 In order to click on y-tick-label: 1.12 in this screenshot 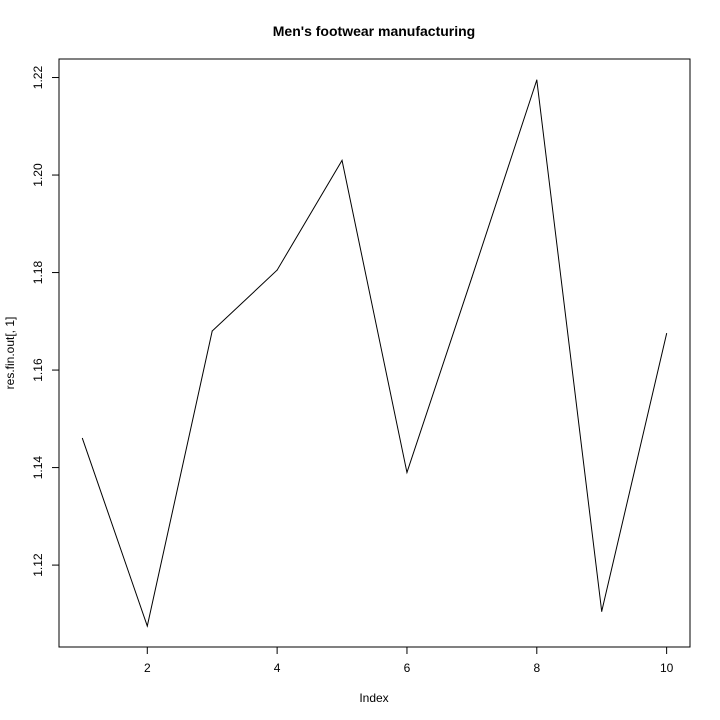, I will do `click(38, 565)`.